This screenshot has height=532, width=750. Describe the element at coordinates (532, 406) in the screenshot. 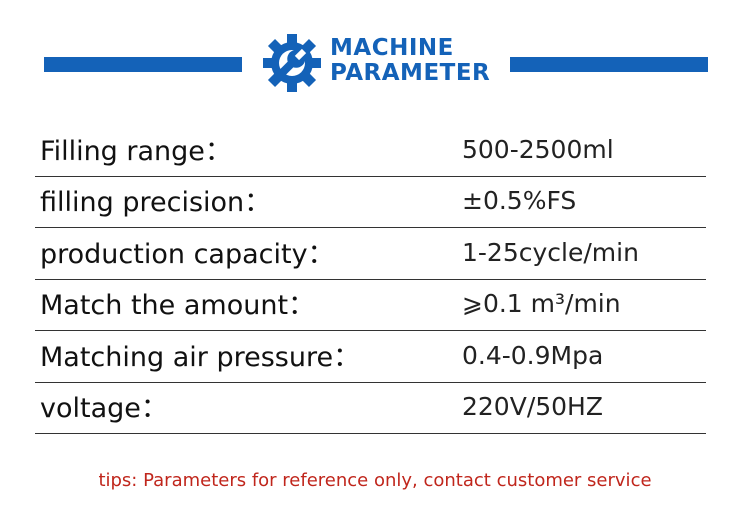

I see `row-value: 220V/50HZ` at that location.